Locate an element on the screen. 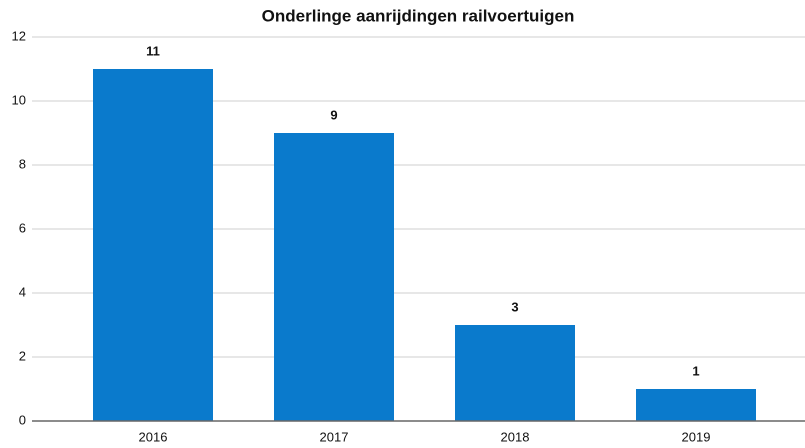 Image resolution: width=805 pixels, height=448 pixels. value-label: 9 is located at coordinates (333, 114).